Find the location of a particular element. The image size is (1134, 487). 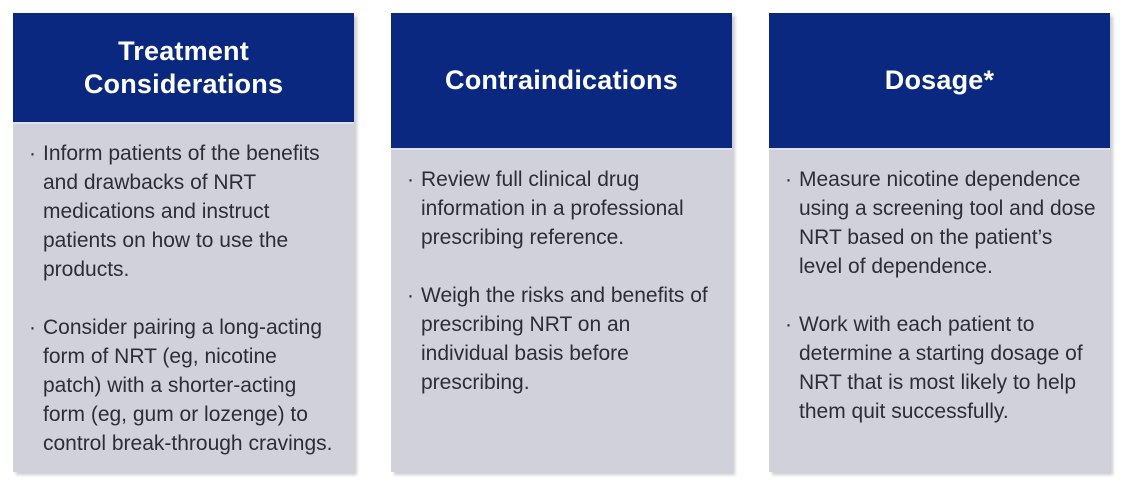

card-header: Dosage* is located at coordinates (939, 80).